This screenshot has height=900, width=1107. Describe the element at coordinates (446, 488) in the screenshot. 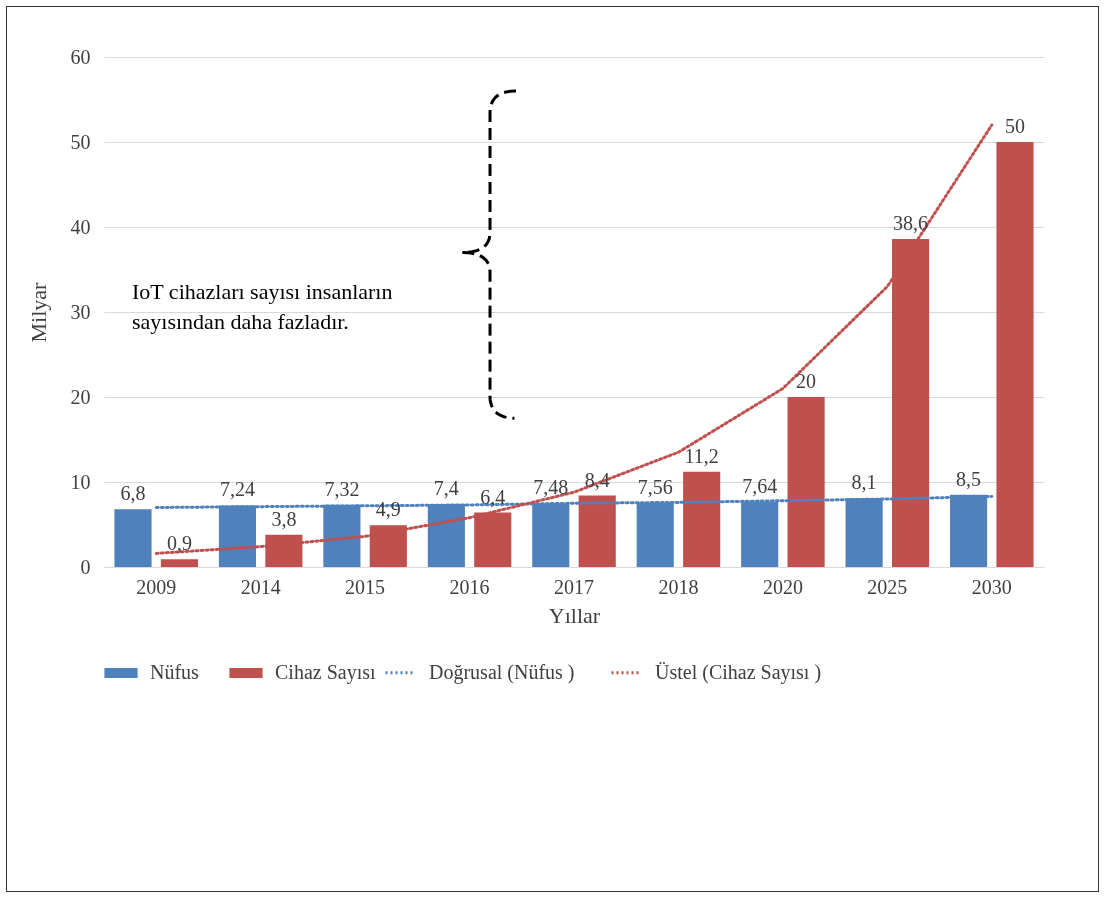

I see `data-label: 7,4` at that location.